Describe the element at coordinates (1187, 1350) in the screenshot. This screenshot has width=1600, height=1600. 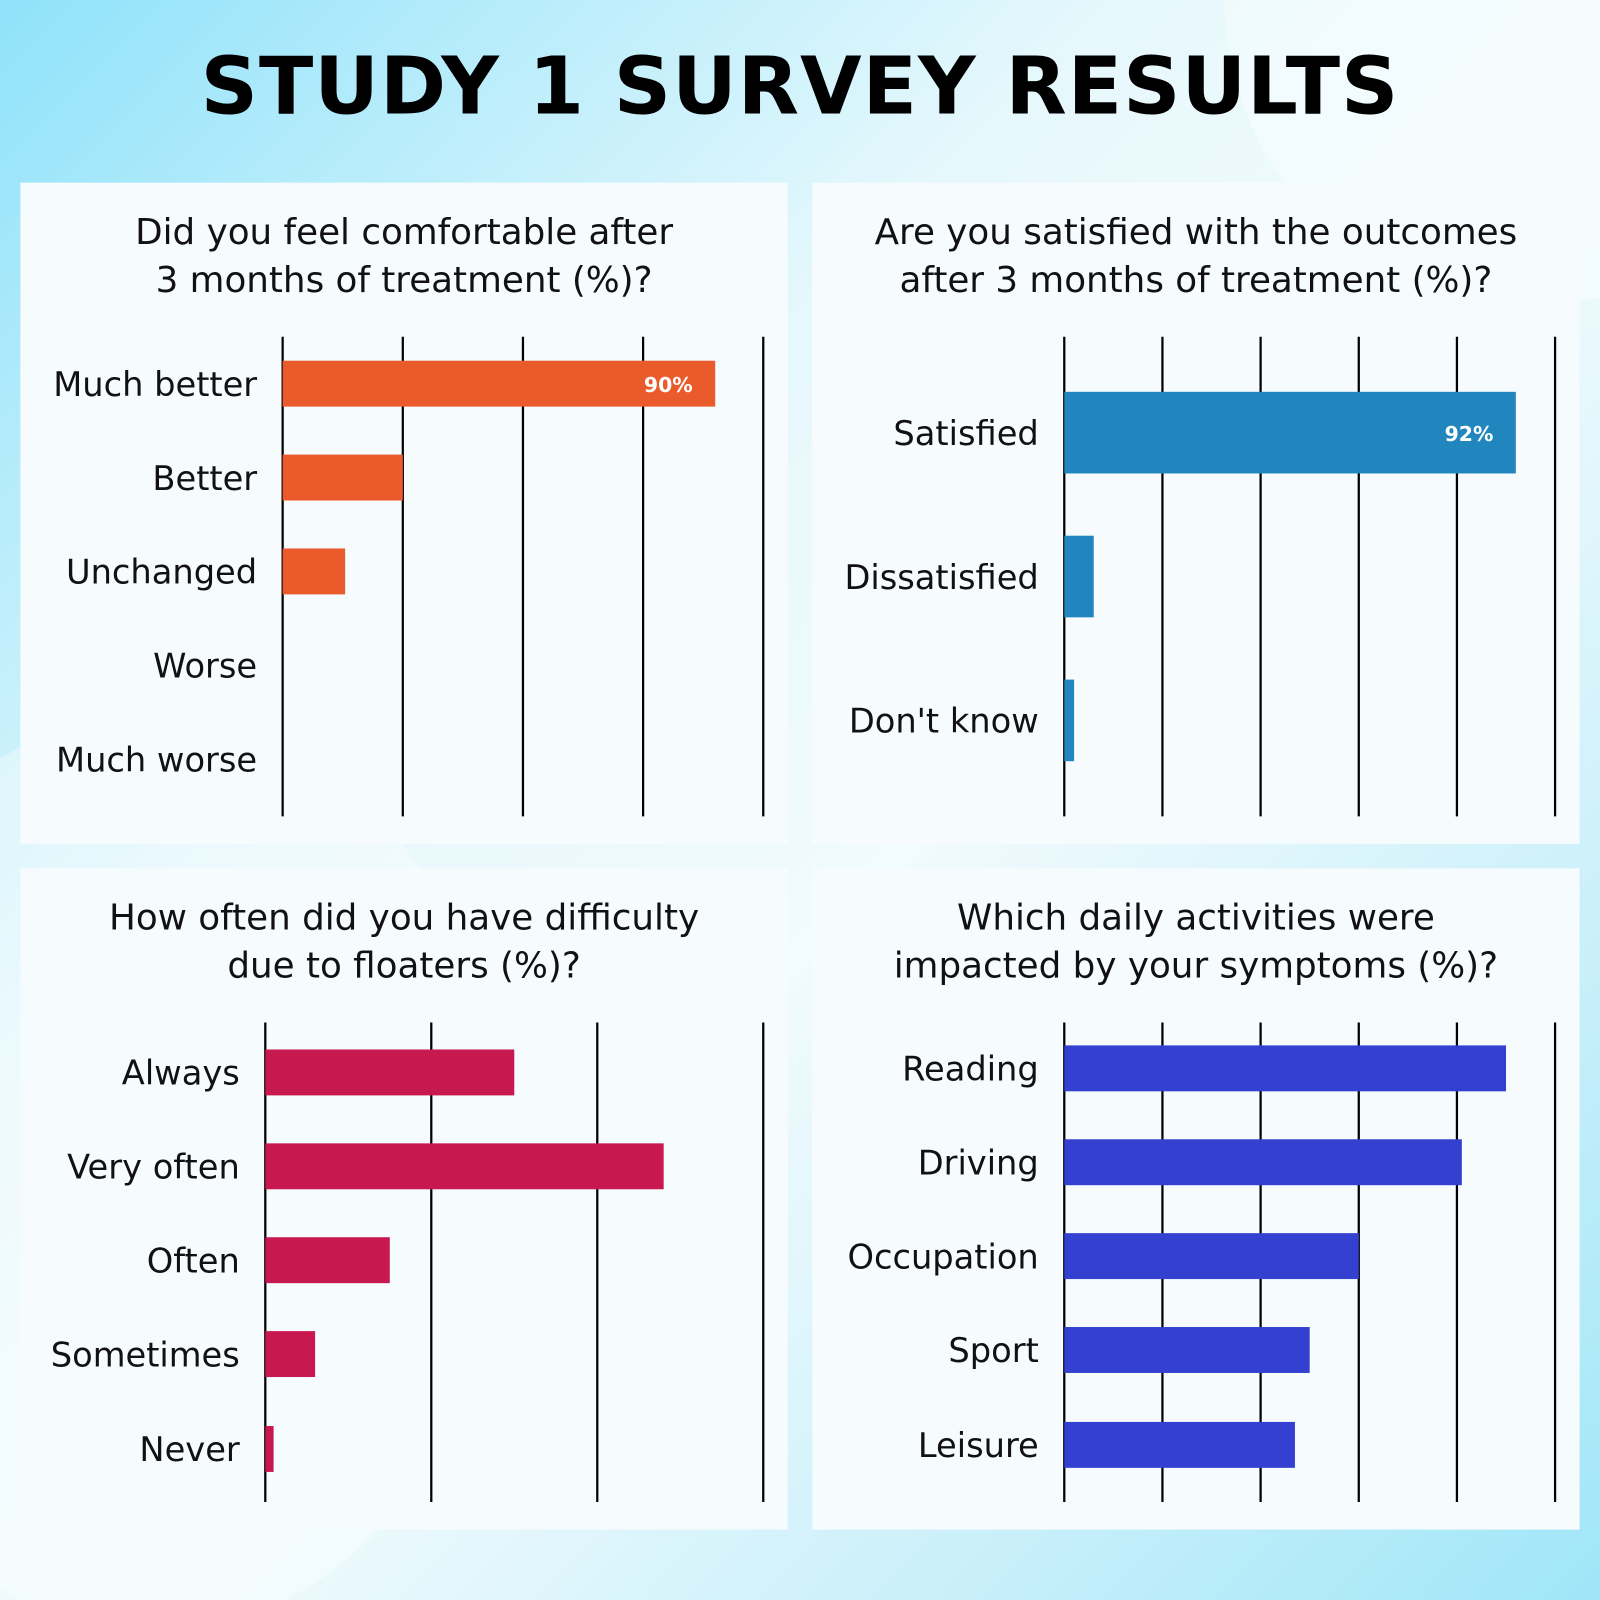
I see `bar-sport` at that location.